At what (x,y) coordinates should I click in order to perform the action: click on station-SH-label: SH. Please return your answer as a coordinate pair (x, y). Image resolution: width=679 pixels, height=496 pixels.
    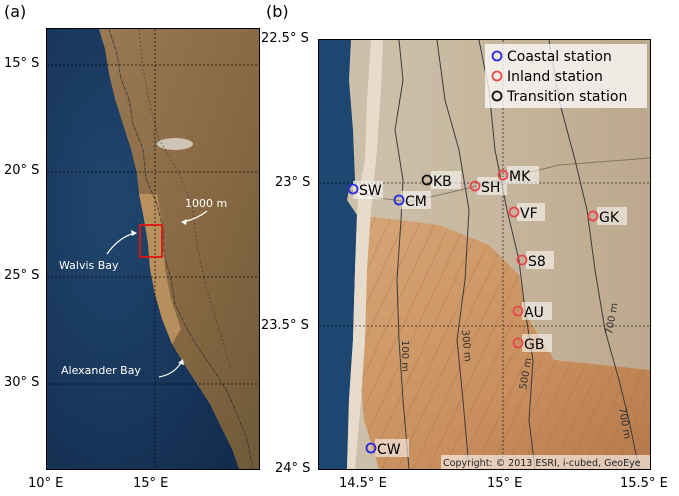
    Looking at the image, I should click on (490, 188).